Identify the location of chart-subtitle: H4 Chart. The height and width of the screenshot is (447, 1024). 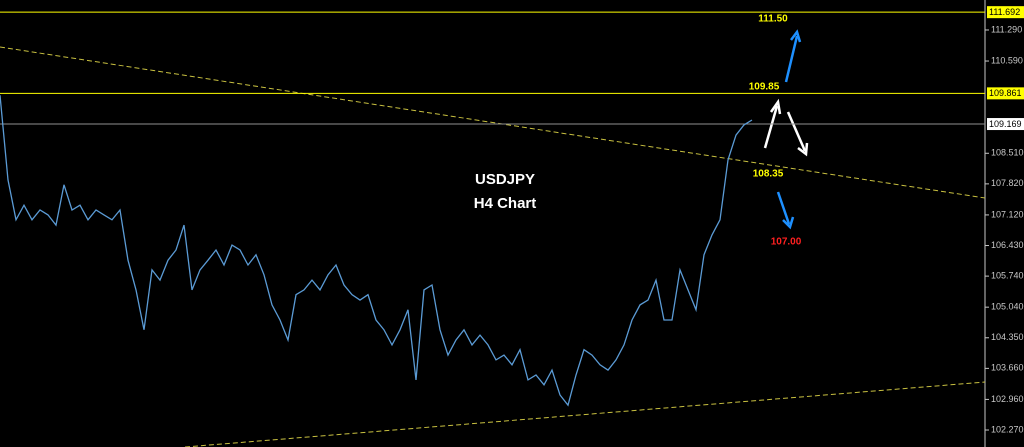
(505, 203).